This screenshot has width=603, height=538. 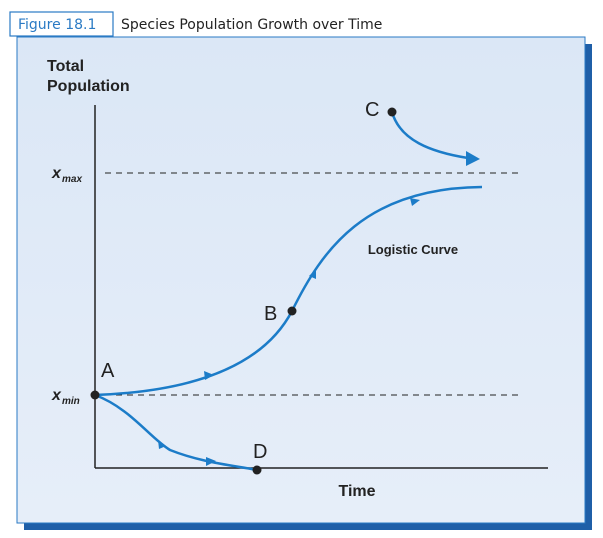 I want to click on y-axis-label: Population, so click(x=88, y=86).